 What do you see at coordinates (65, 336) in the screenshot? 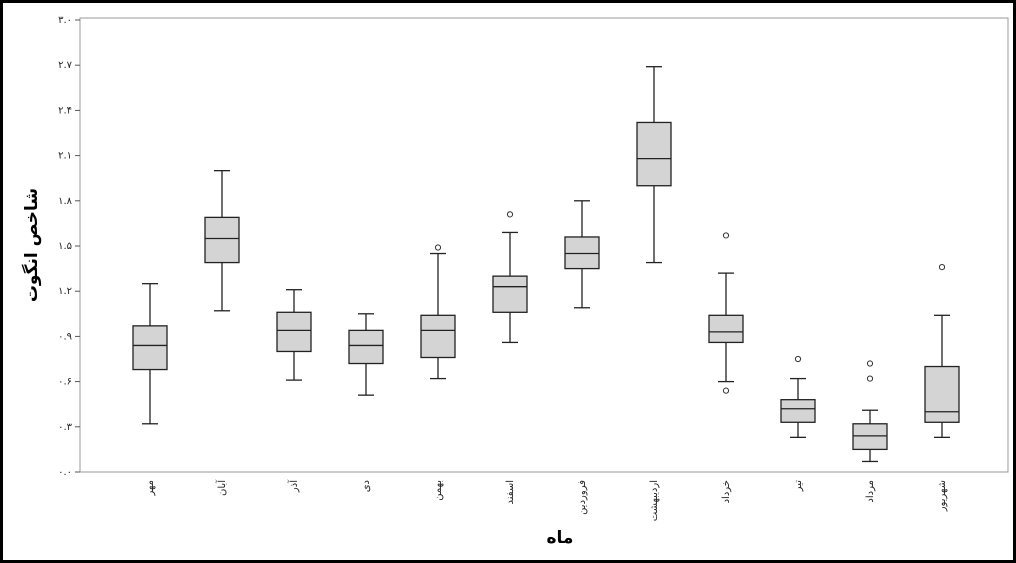
I see `y-tick-label: ۰.۹` at bounding box center [65, 336].